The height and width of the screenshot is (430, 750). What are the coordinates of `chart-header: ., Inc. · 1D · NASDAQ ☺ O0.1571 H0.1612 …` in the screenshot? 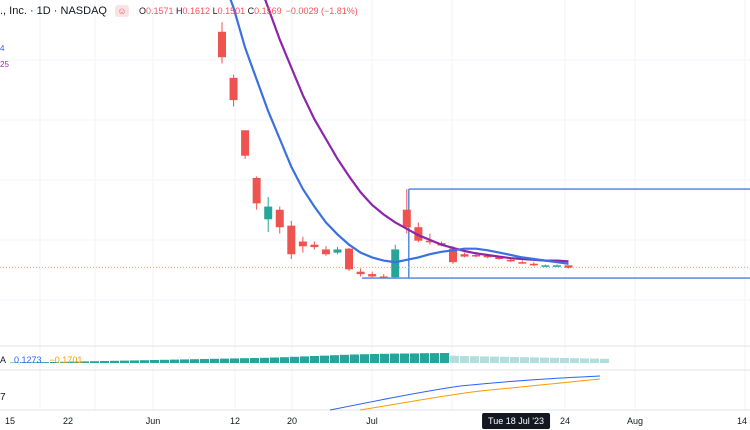 It's located at (179, 11).